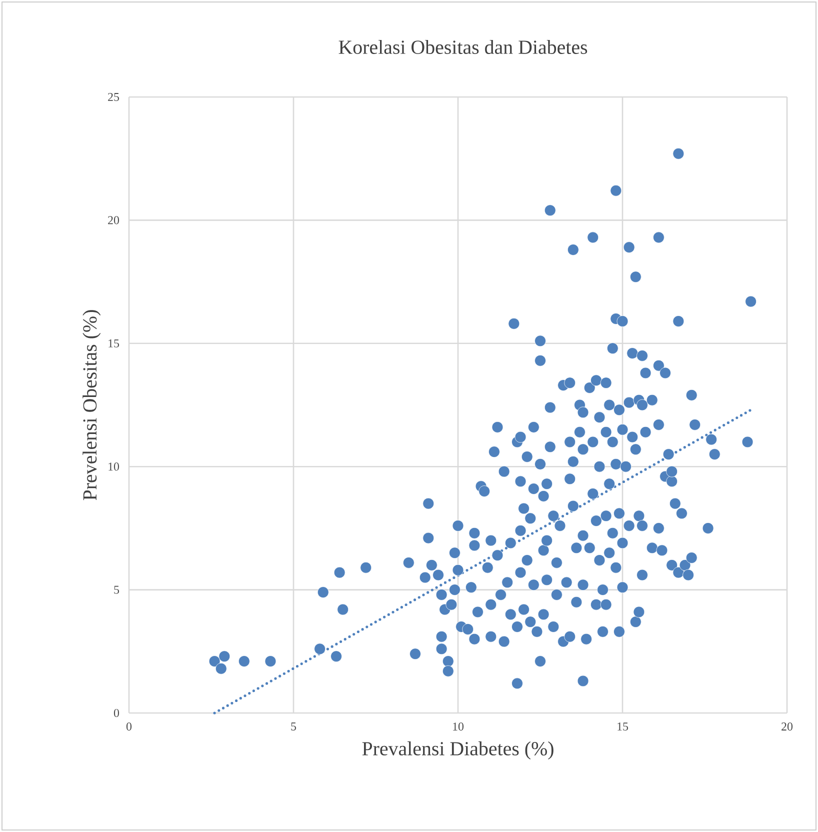 The image size is (818, 832). Describe the element at coordinates (463, 47) in the screenshot. I see `chart-title: Korelasi Obesitas dan Diabetes` at that location.